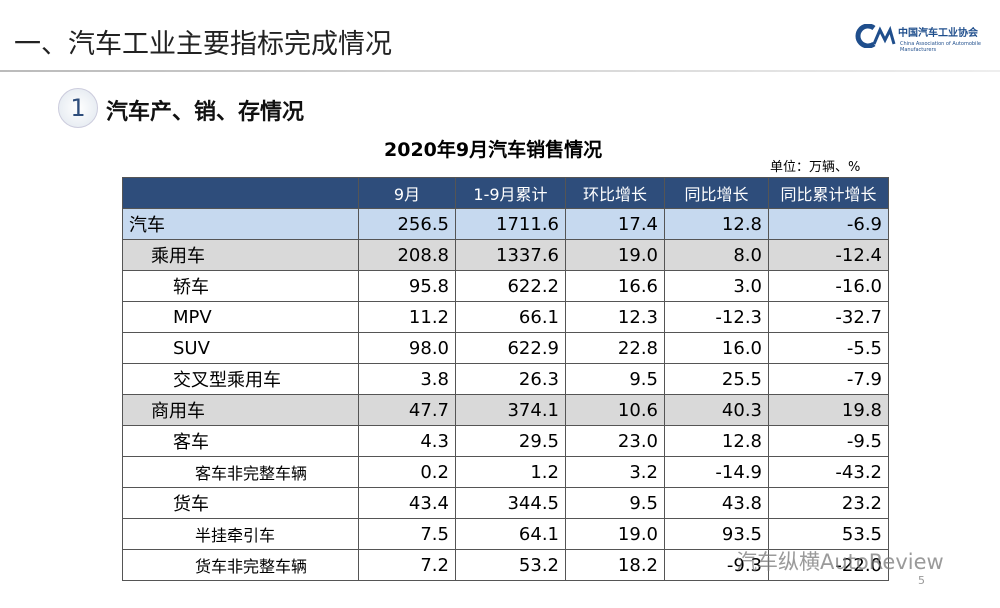 The width and height of the screenshot is (1000, 608). What do you see at coordinates (716, 255) in the screenshot?
I see `table-cell: 8.0` at bounding box center [716, 255].